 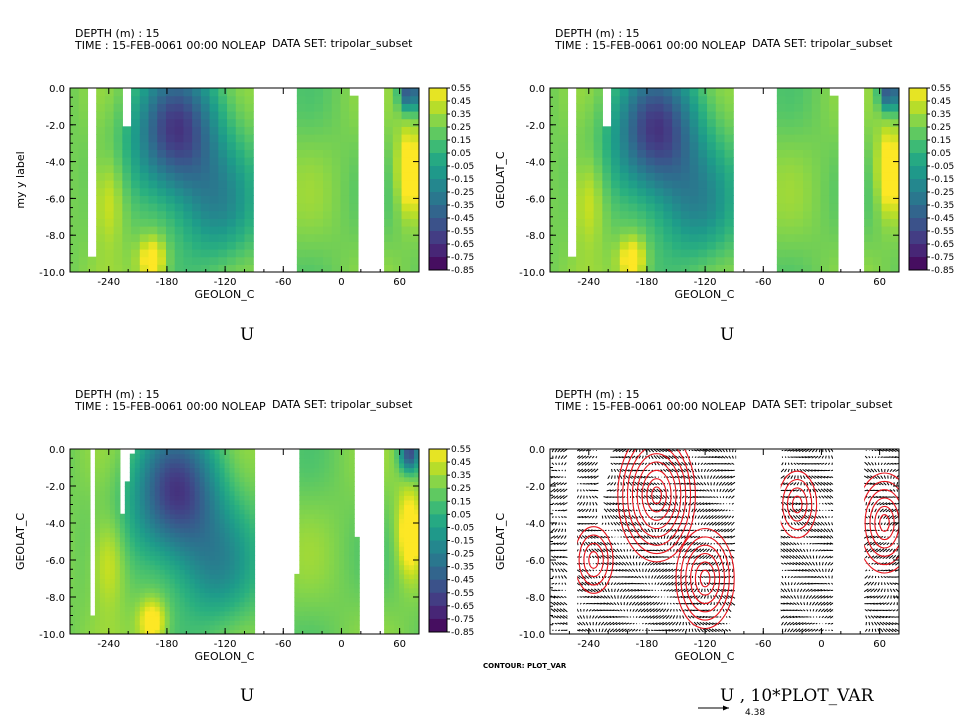 What do you see at coordinates (167, 282) in the screenshot?
I see `x-tick-label: -180` at bounding box center [167, 282].